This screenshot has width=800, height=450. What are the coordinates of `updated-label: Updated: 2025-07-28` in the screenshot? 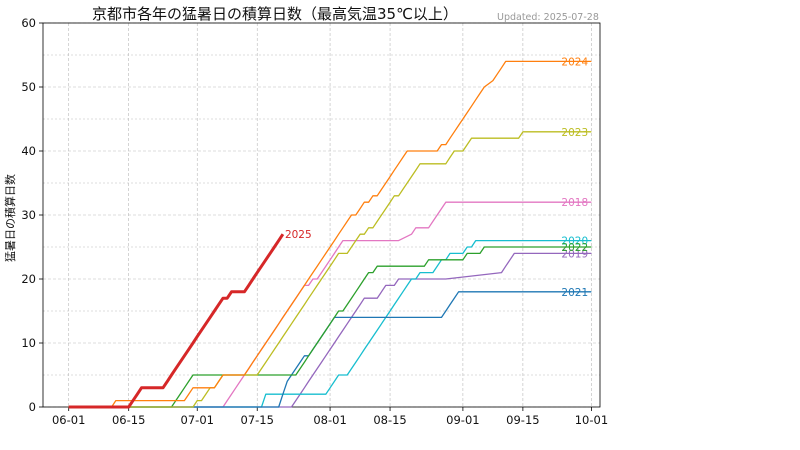 It's located at (548, 17).